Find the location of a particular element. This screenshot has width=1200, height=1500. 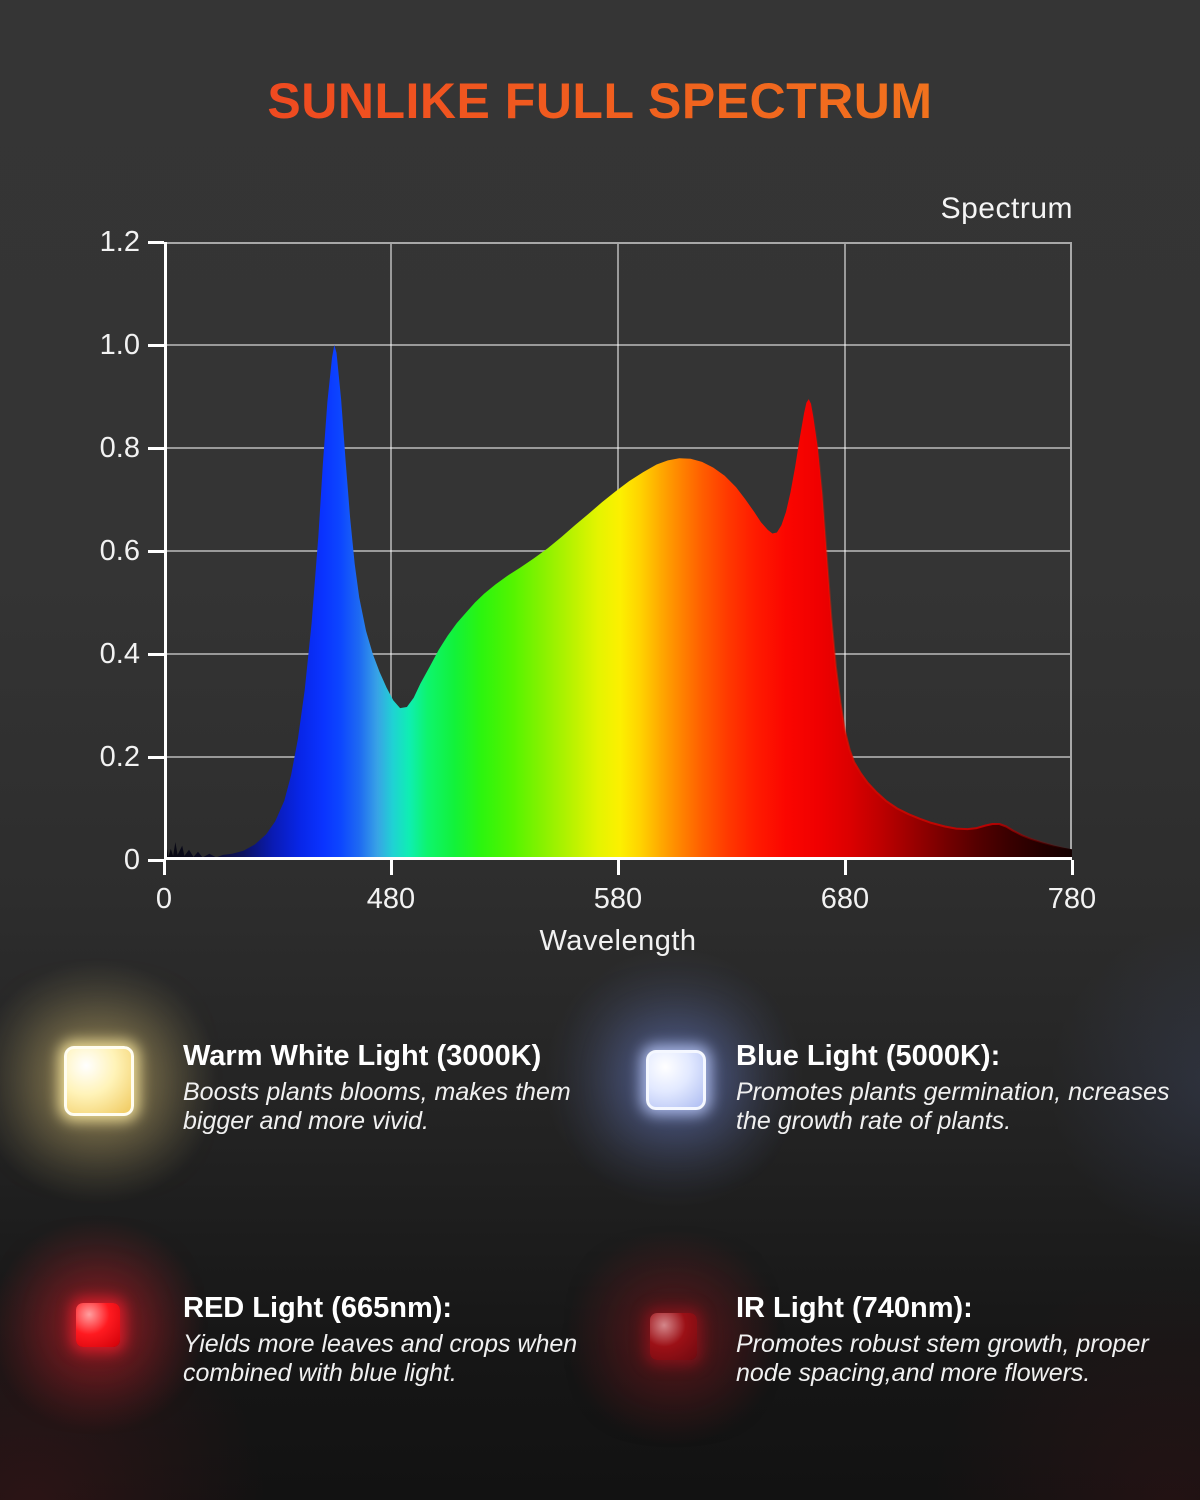

y-axis-tick-label: 0.4 is located at coordinates (119, 654).